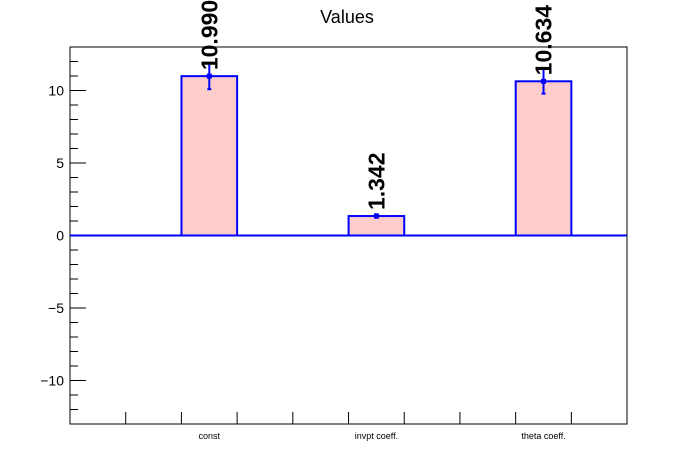  I want to click on bar-invpt-coeff-, so click(376, 226).